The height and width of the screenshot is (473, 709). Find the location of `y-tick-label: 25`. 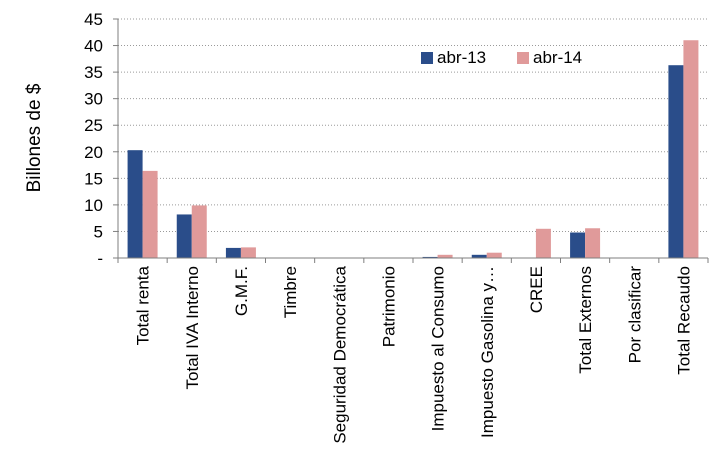

y-tick-label: 25 is located at coordinates (93, 125).